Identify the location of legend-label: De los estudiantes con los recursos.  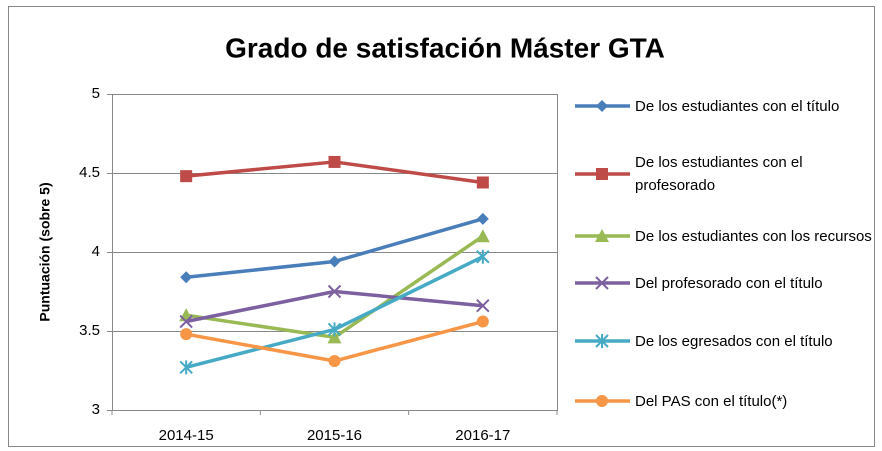
(753, 236).